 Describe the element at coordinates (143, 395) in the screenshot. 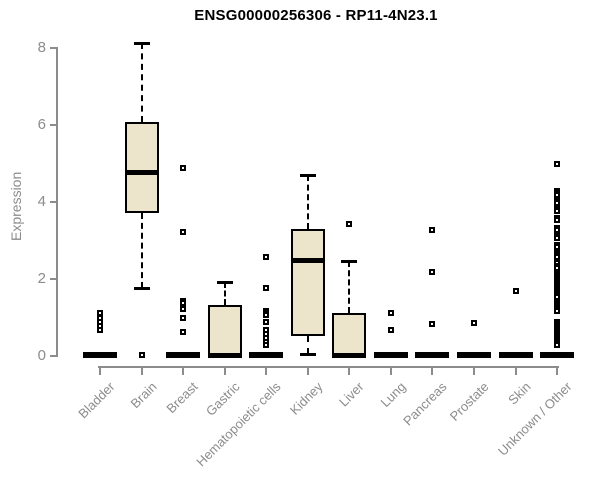

I see `x-tick-label-brain: Brain` at that location.